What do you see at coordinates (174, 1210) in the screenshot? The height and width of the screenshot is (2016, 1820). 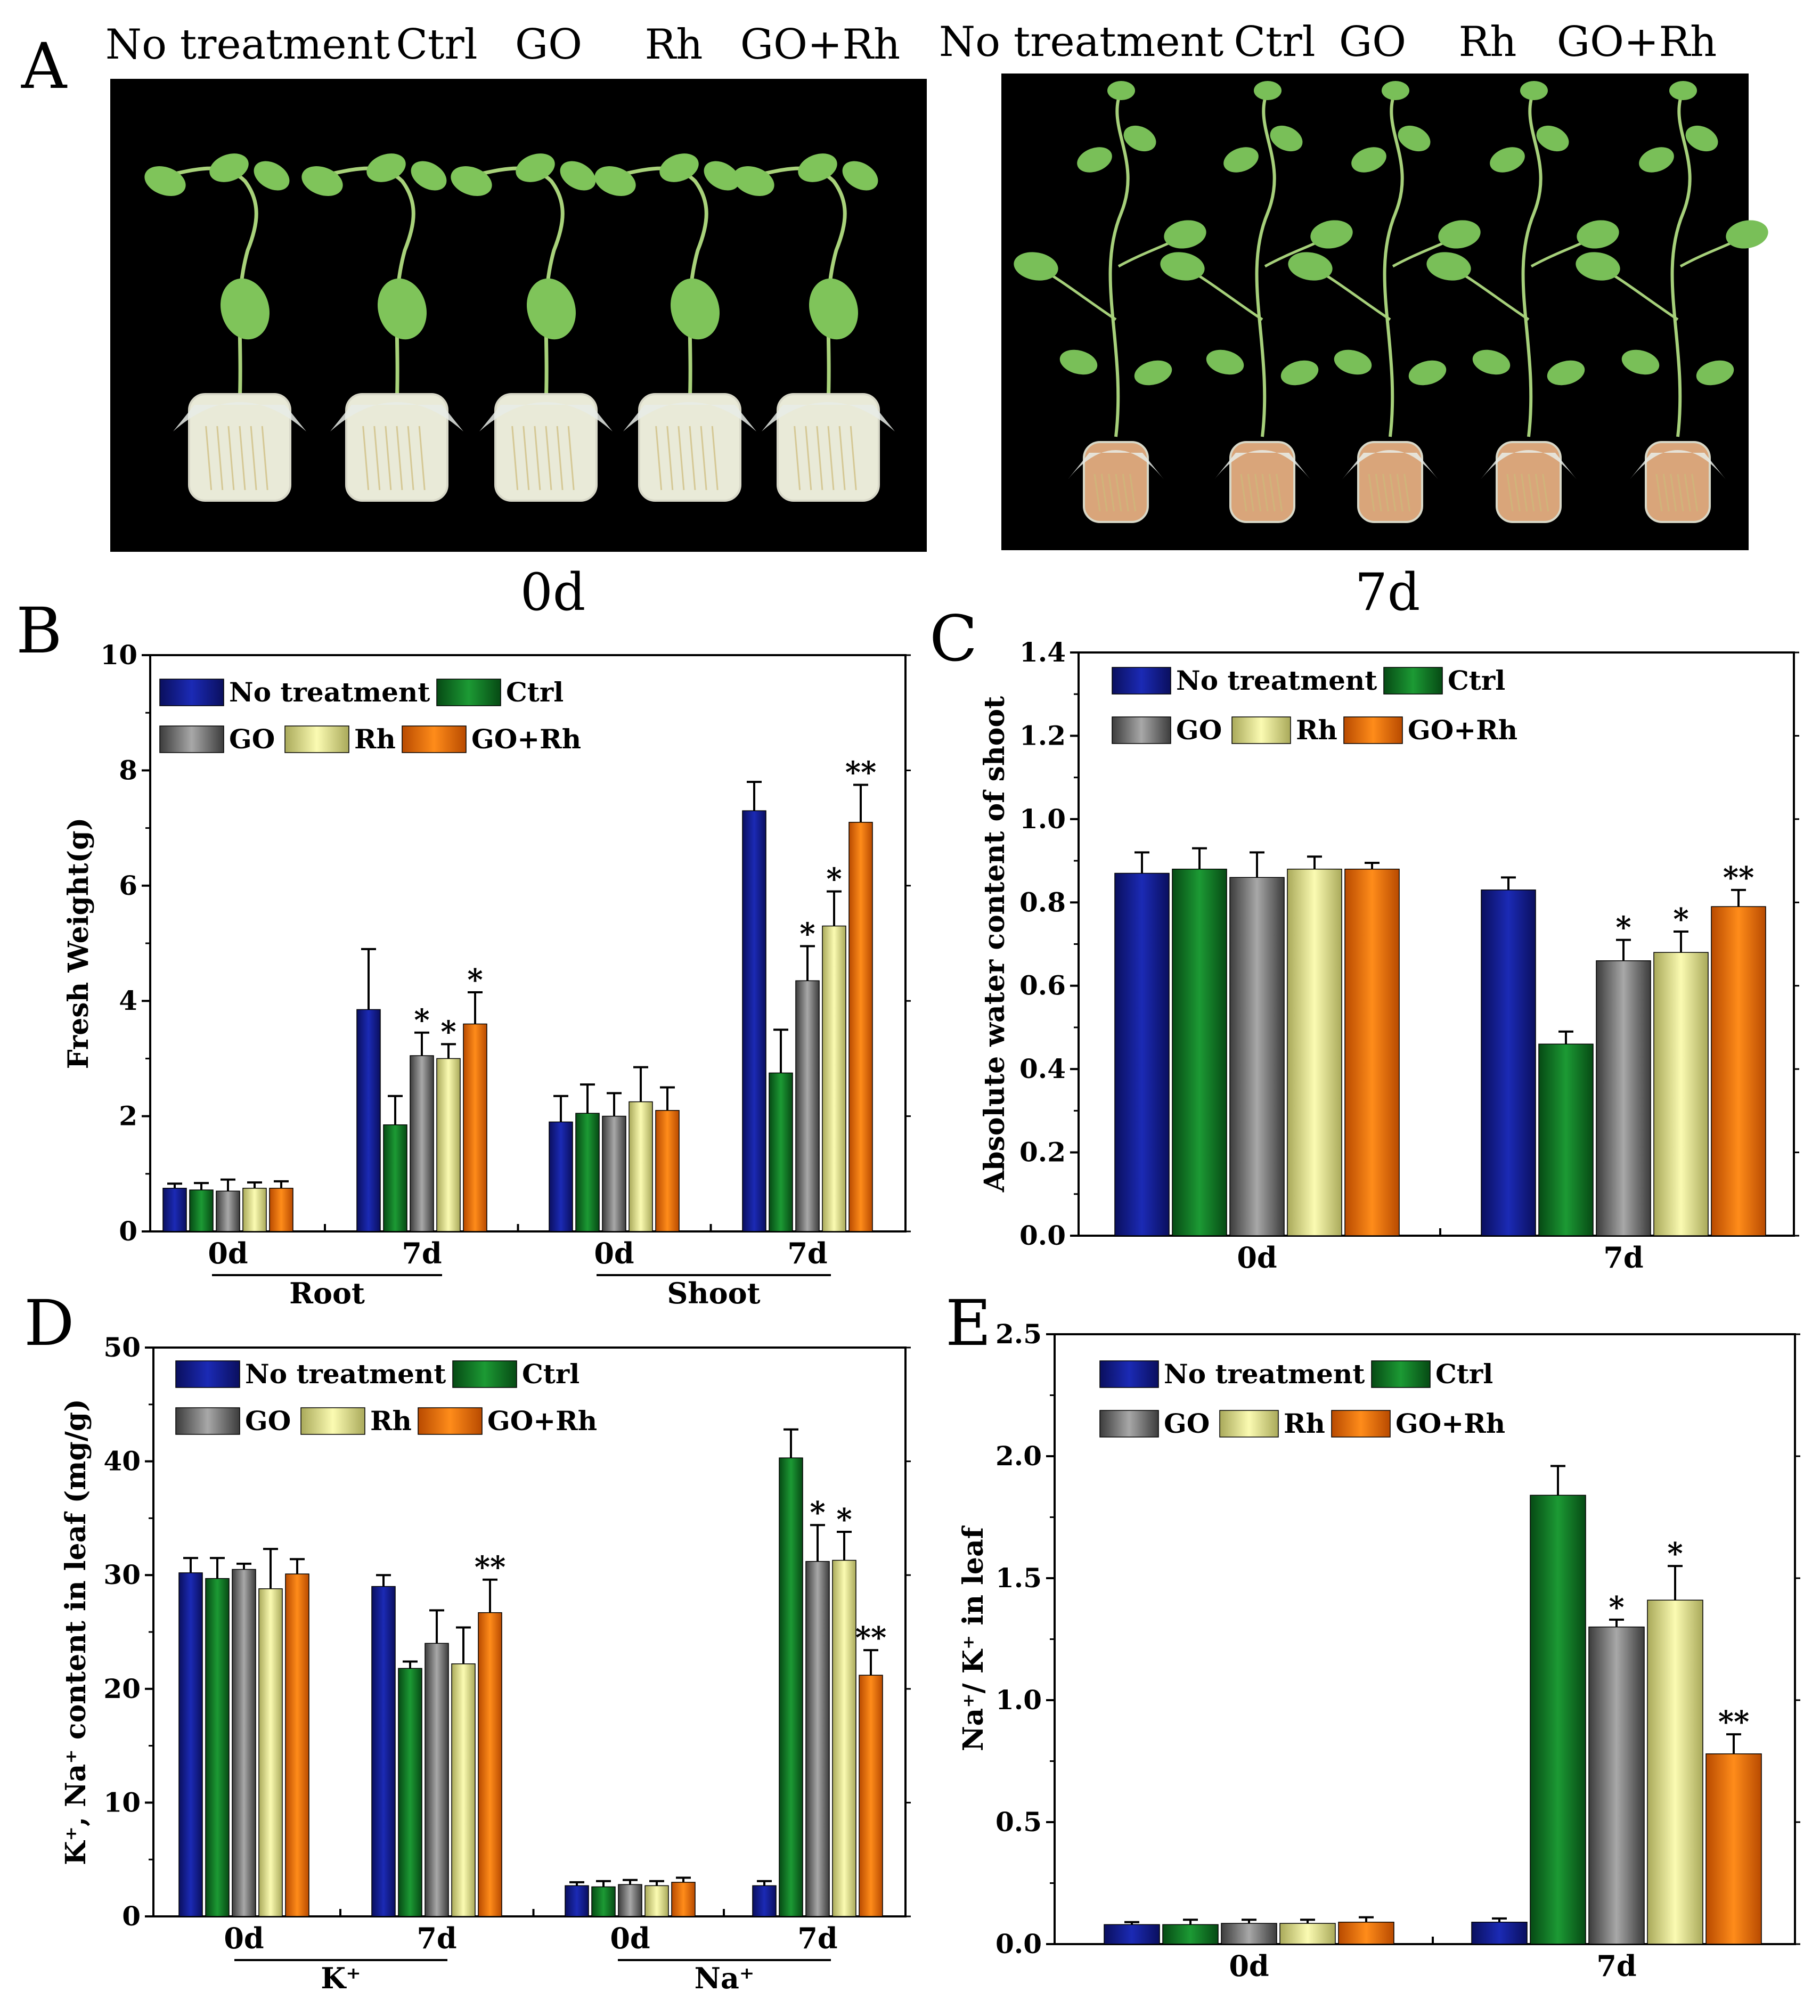 I see `chart-b-bar-0d-0-no-treatment` at bounding box center [174, 1210].